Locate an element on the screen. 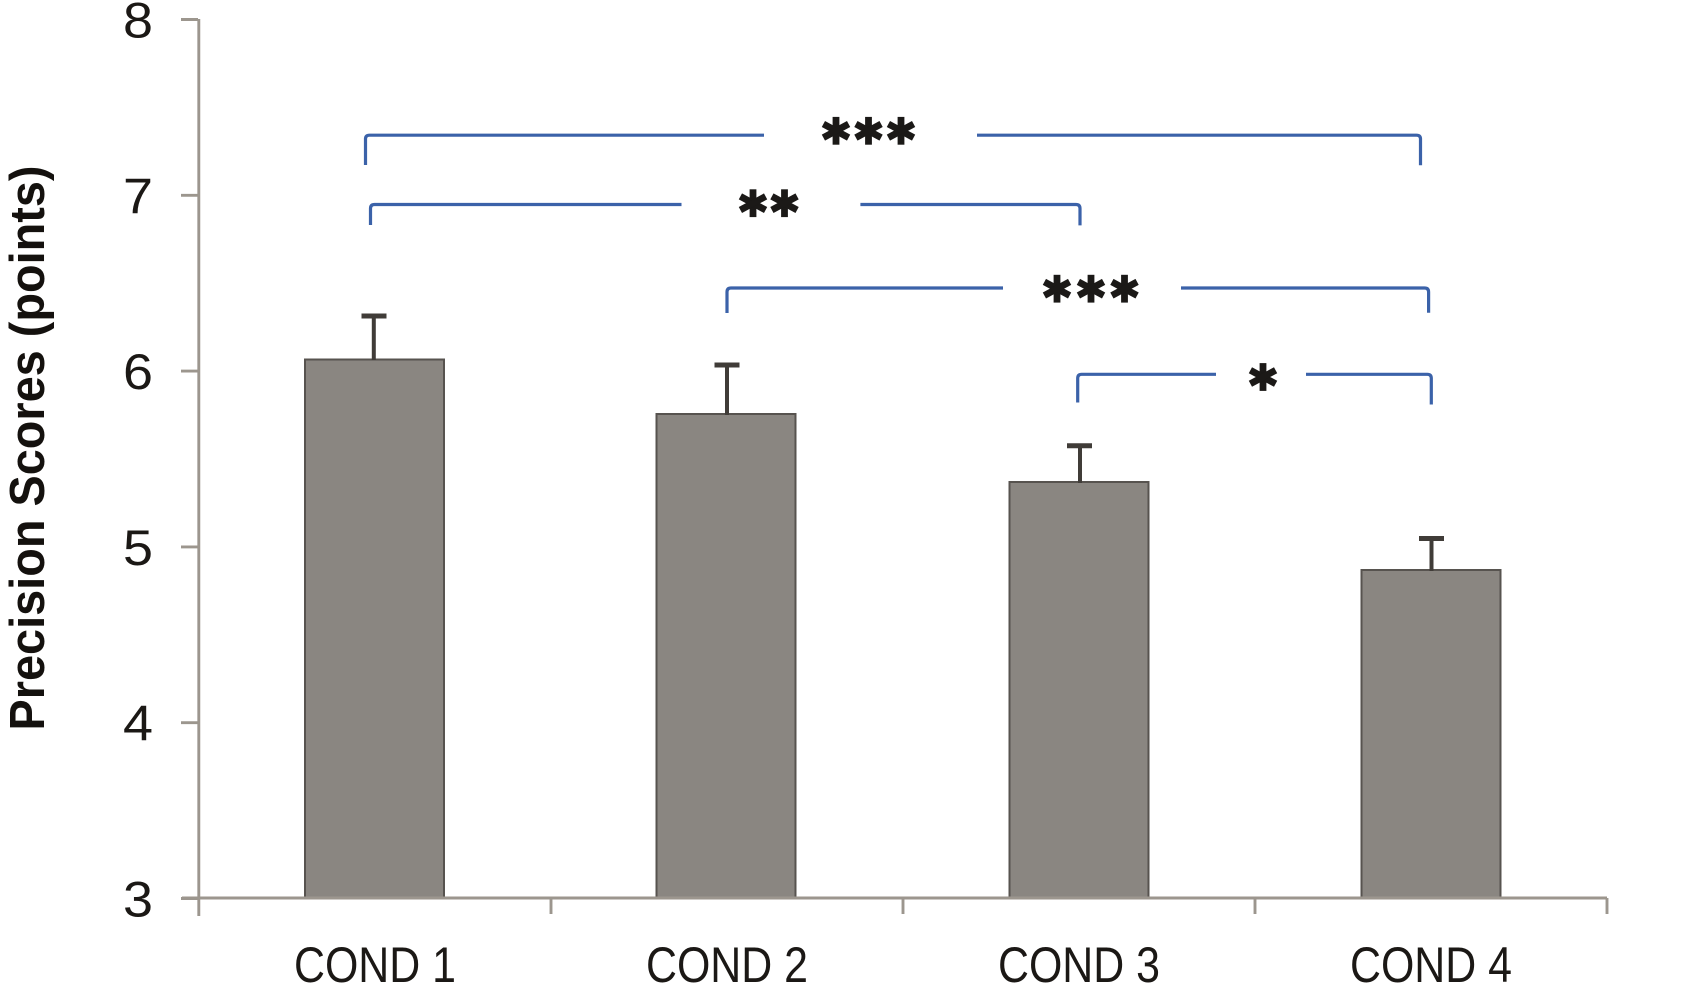 This screenshot has width=1687, height=987. svg-text: COND 4 is located at coordinates (1431, 962).